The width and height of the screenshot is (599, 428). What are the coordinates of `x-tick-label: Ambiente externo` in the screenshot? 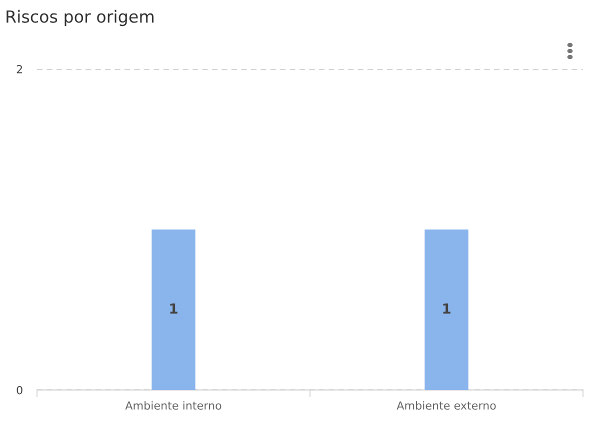 It's located at (446, 405).